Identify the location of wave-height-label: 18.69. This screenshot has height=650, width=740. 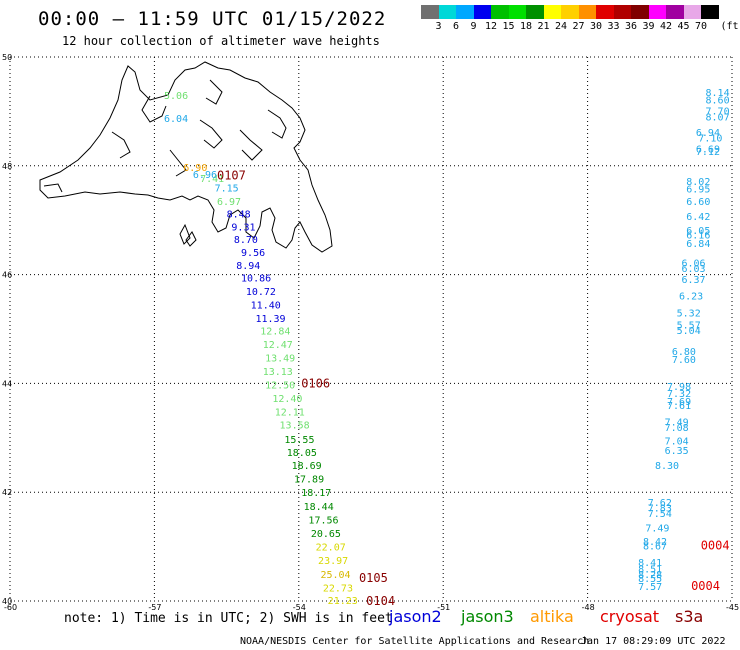
(307, 466).